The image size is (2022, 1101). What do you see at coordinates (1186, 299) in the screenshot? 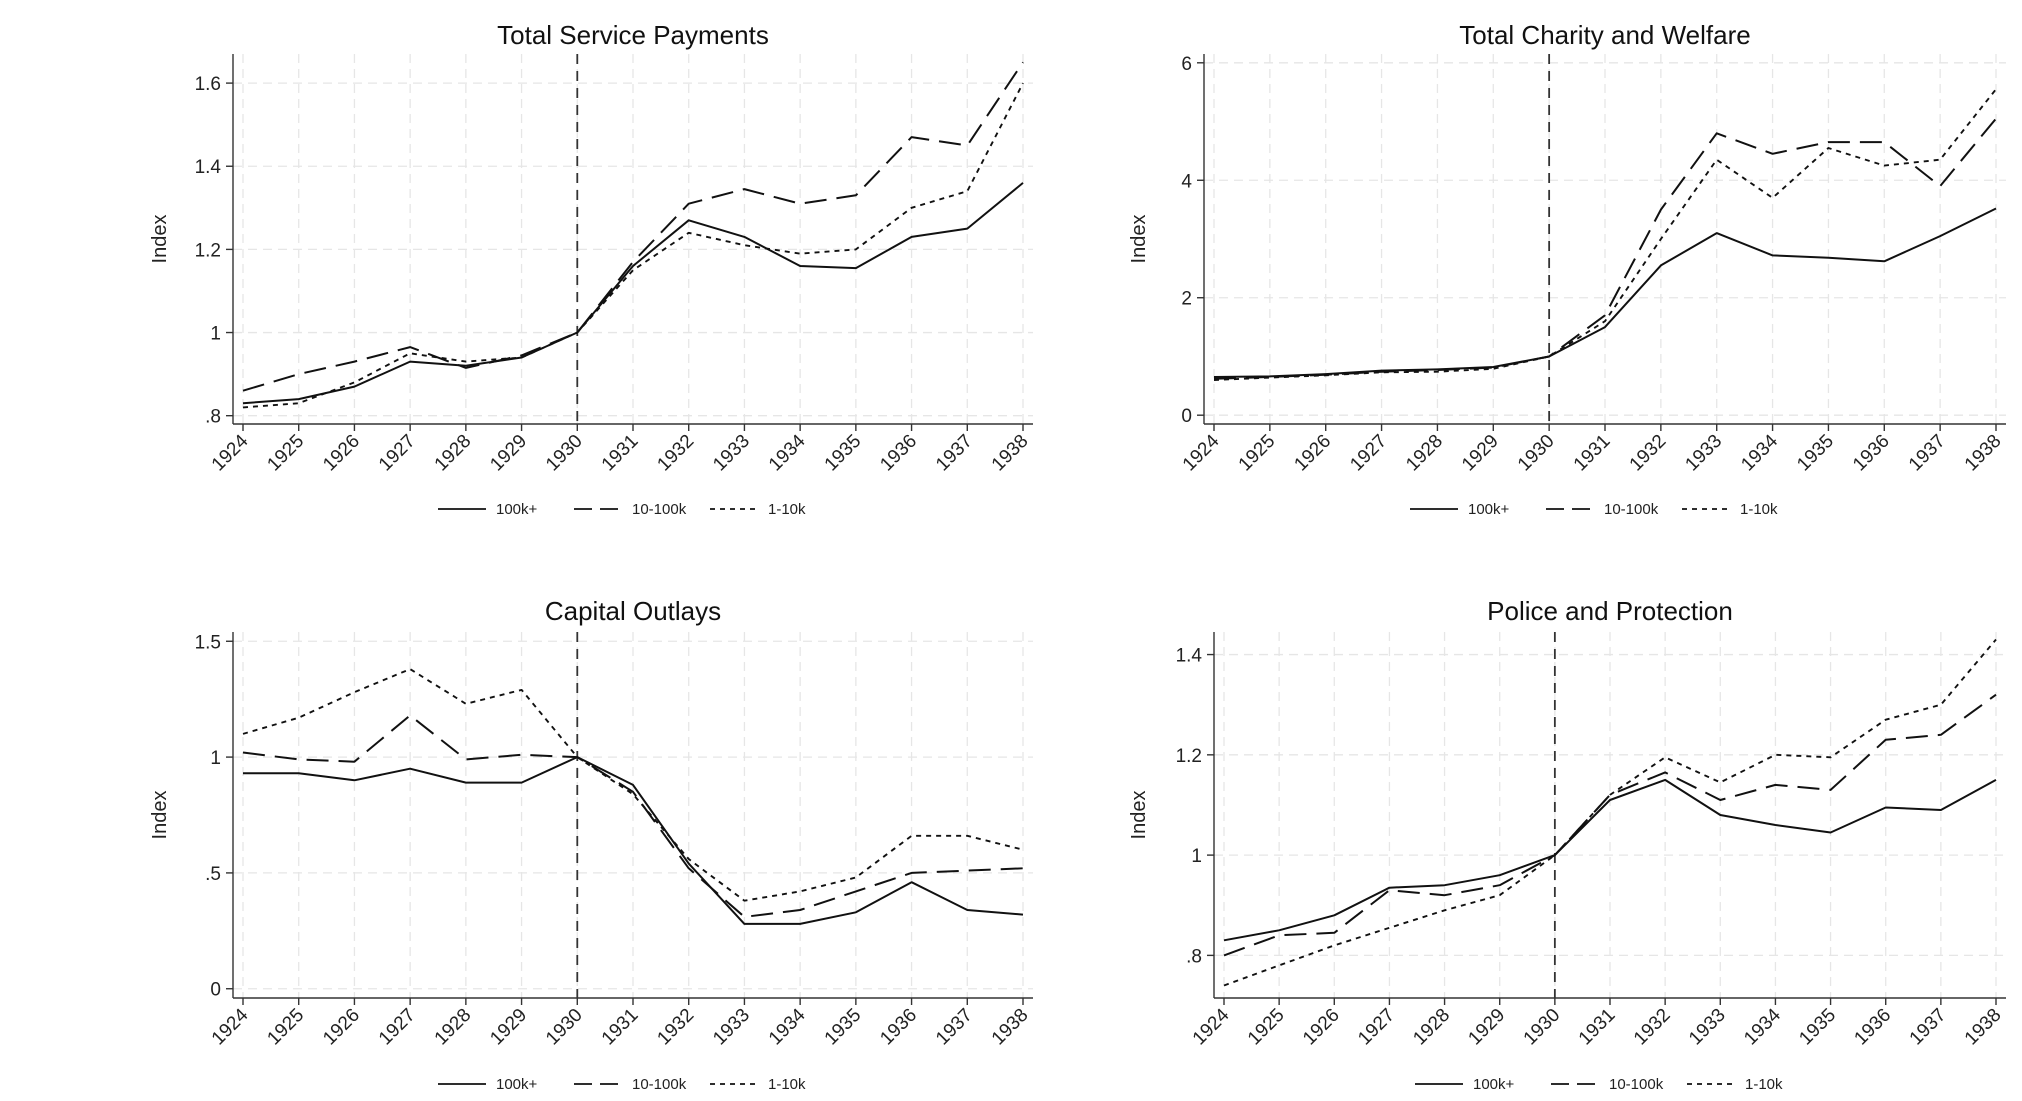
I see `y-tick-label: 2` at bounding box center [1186, 299].